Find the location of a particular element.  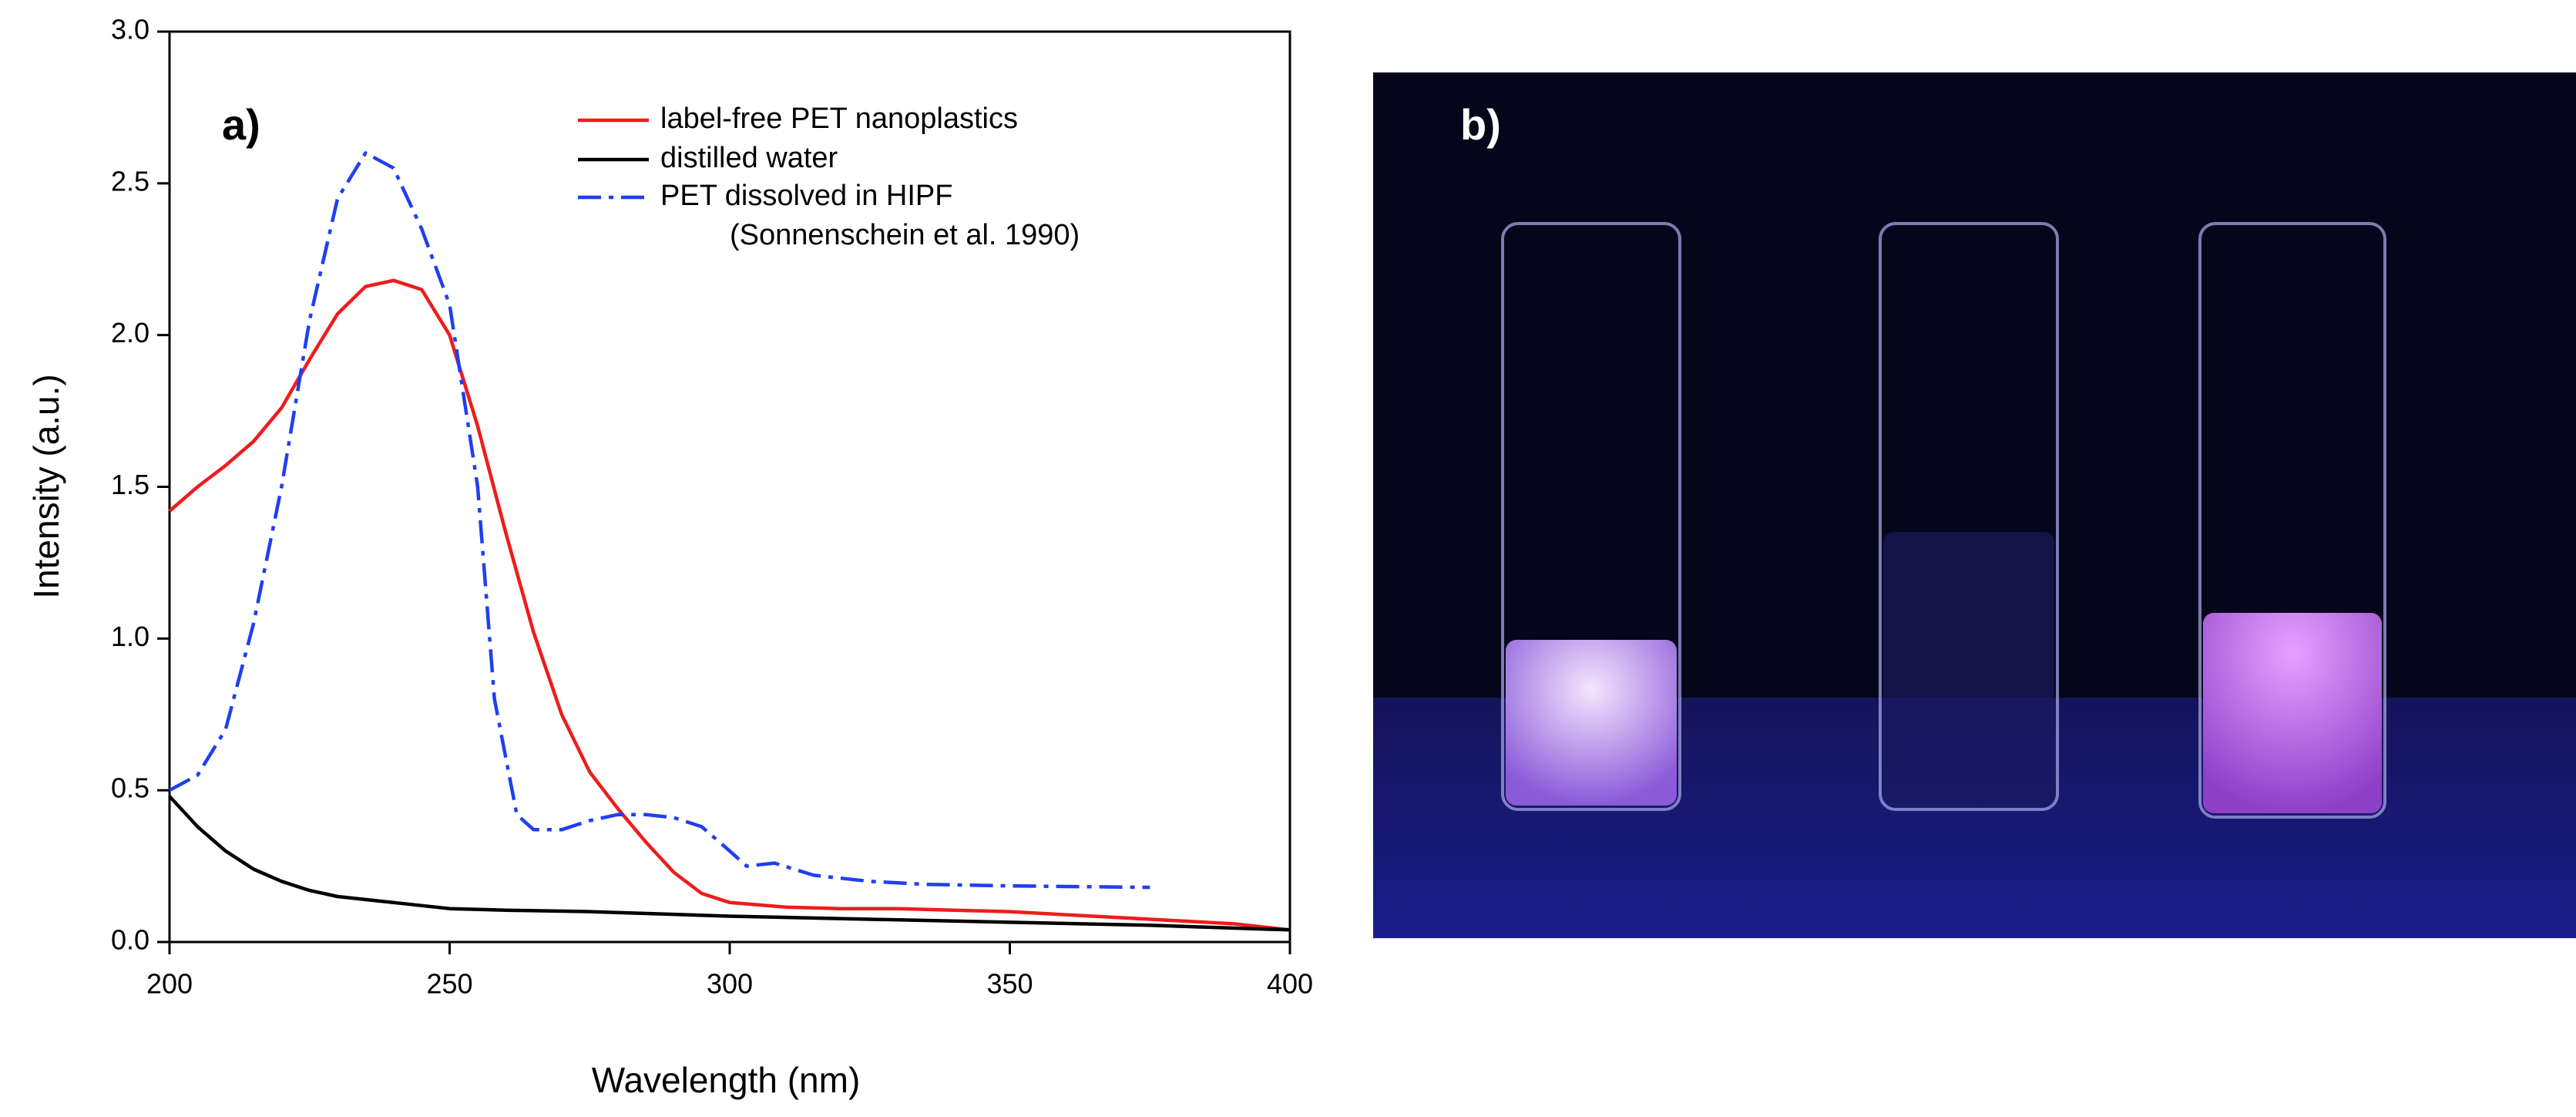

y-tick-label: 2.0 is located at coordinates (130, 332).